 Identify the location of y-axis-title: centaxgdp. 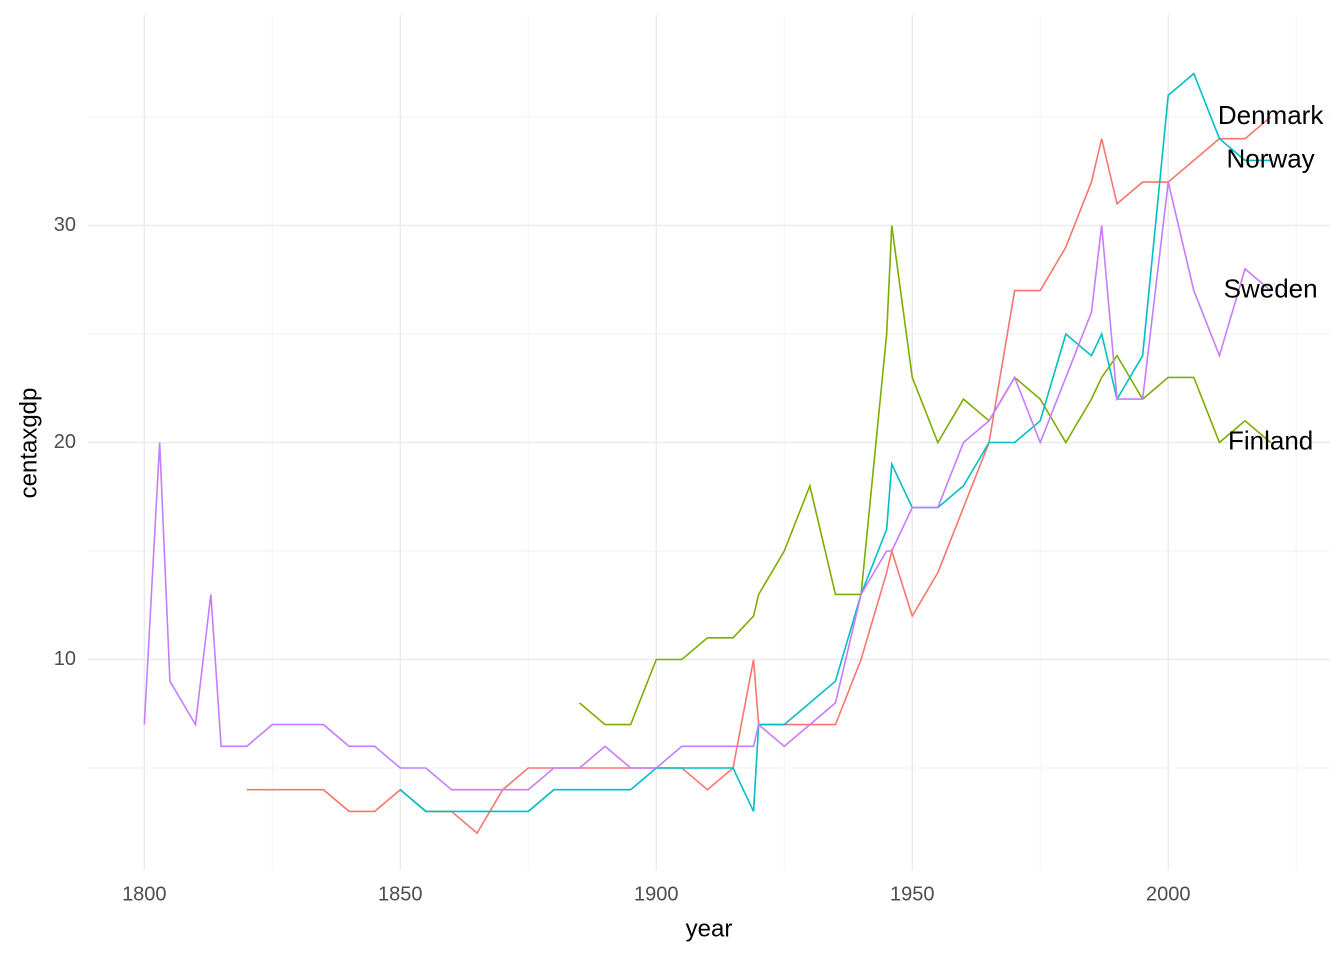
(28, 443).